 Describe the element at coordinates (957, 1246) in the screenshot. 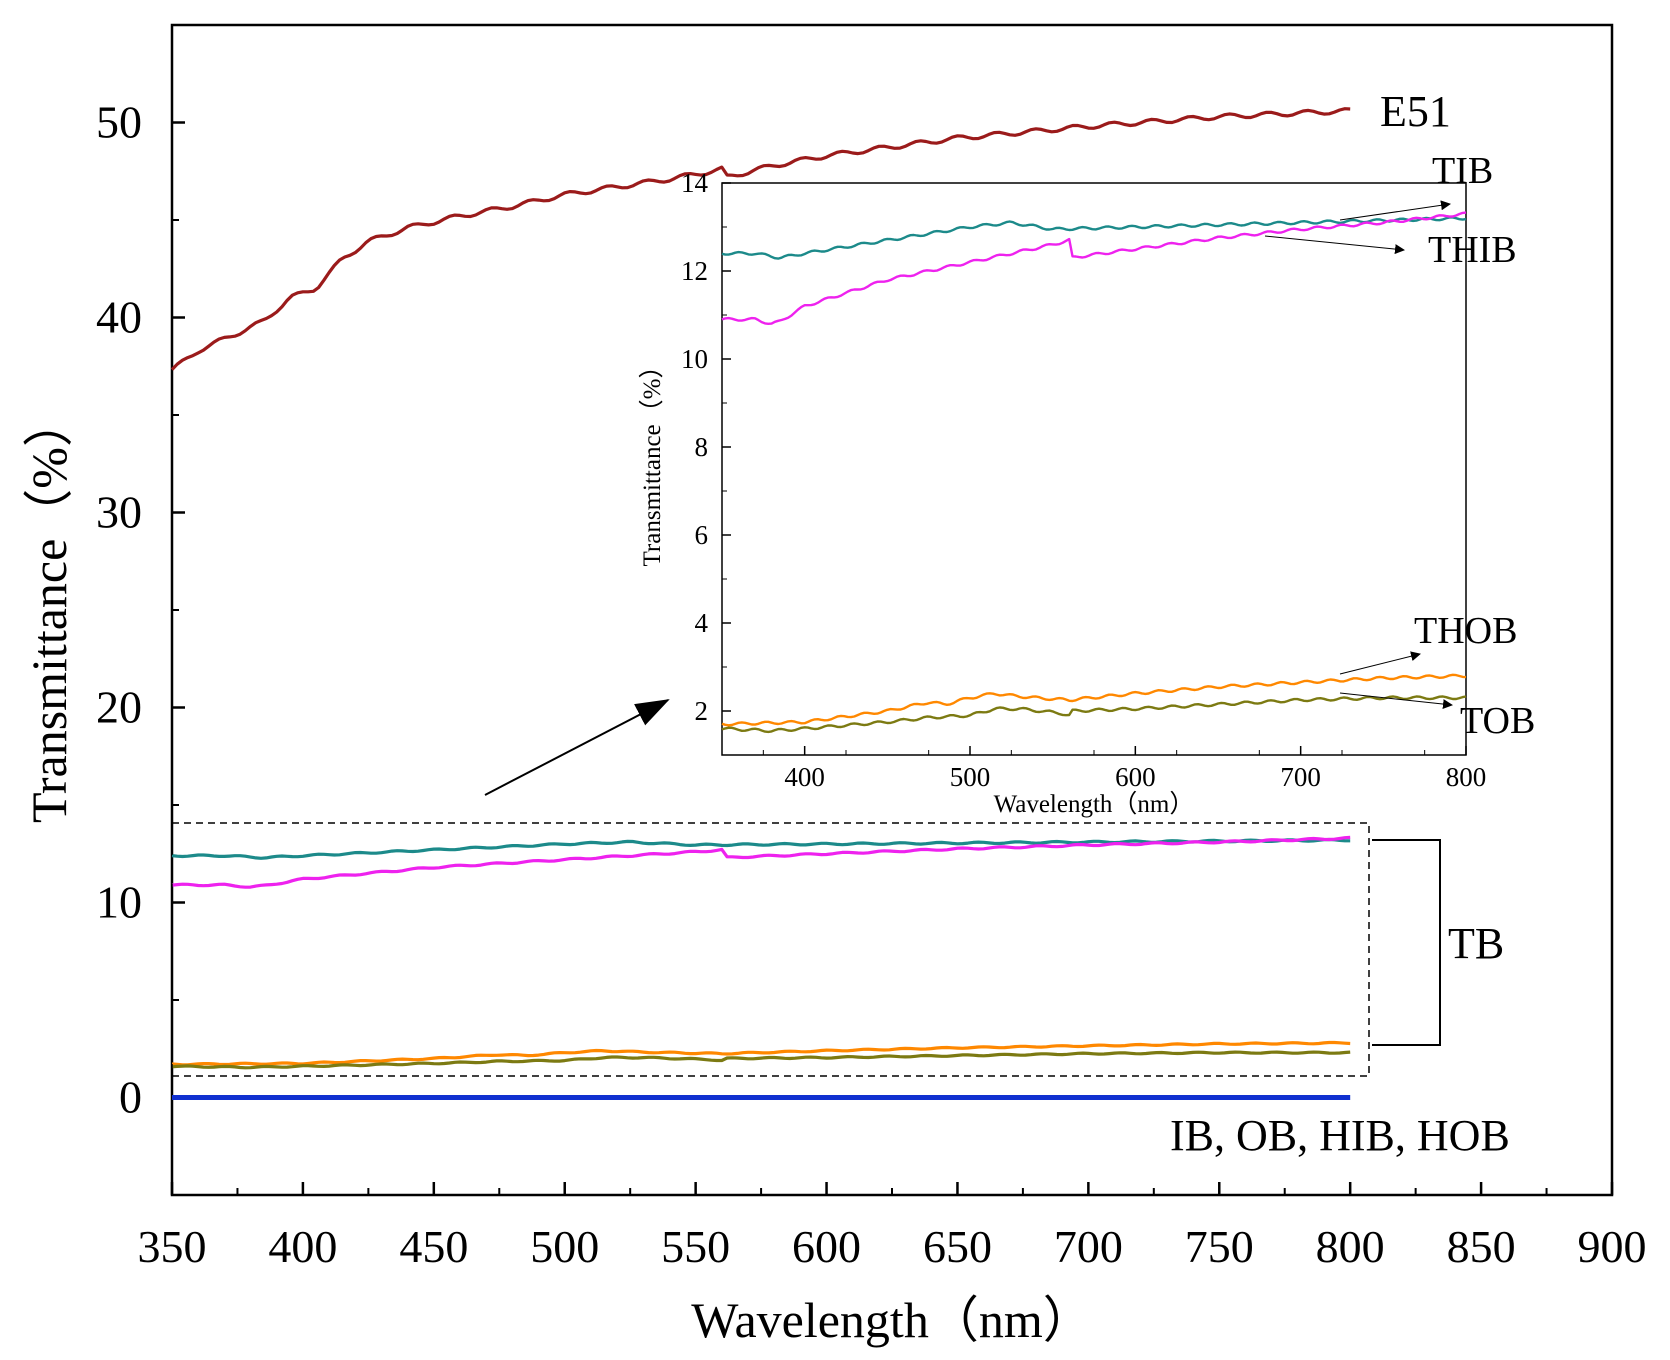

I see `main-x-tick-label: 650` at that location.